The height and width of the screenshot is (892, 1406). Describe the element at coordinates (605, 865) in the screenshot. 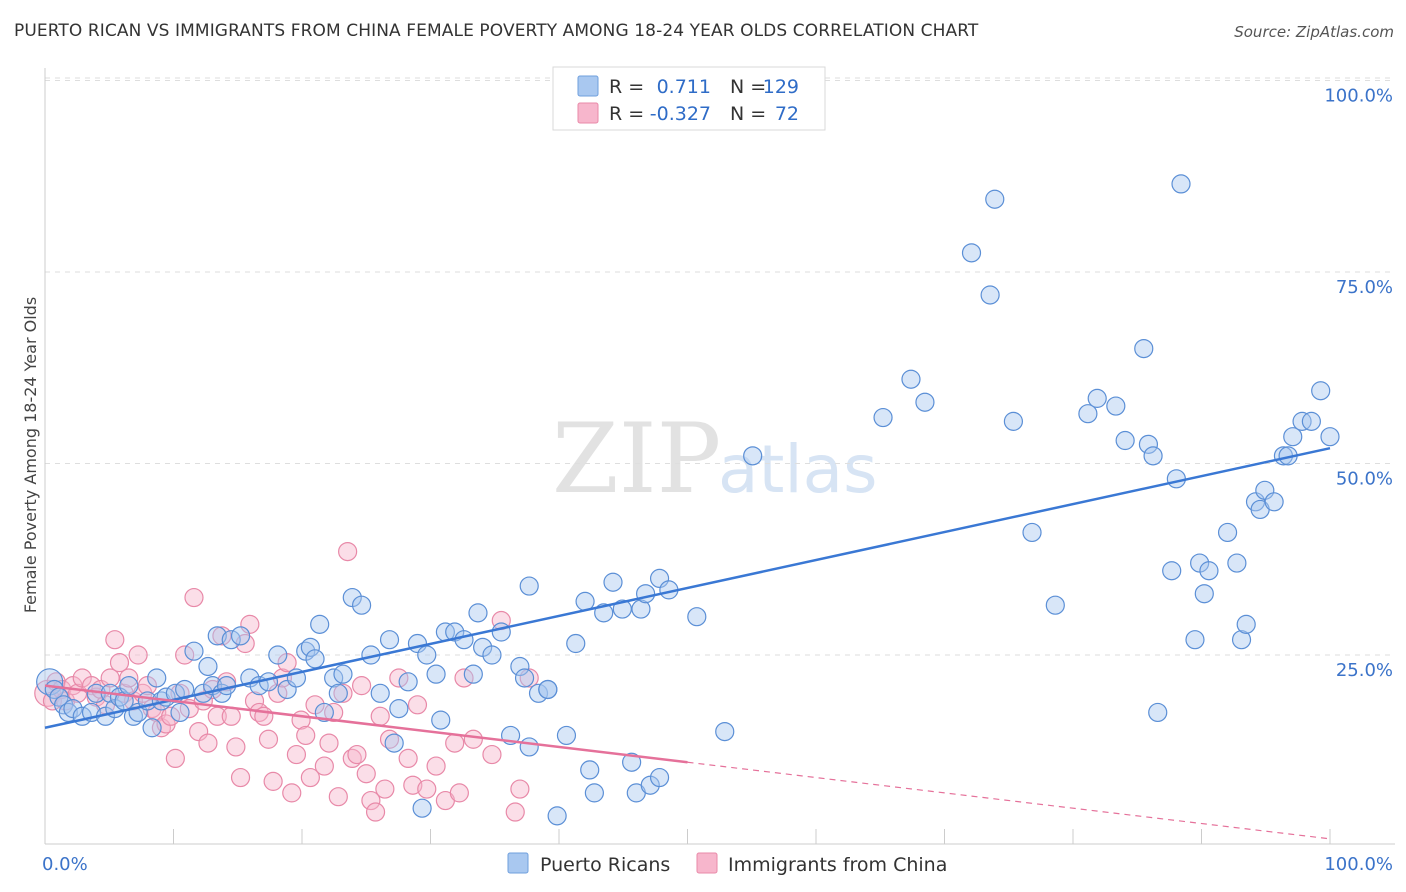

I see `bottom-legend-label-1: Puerto Ricans` at that location.